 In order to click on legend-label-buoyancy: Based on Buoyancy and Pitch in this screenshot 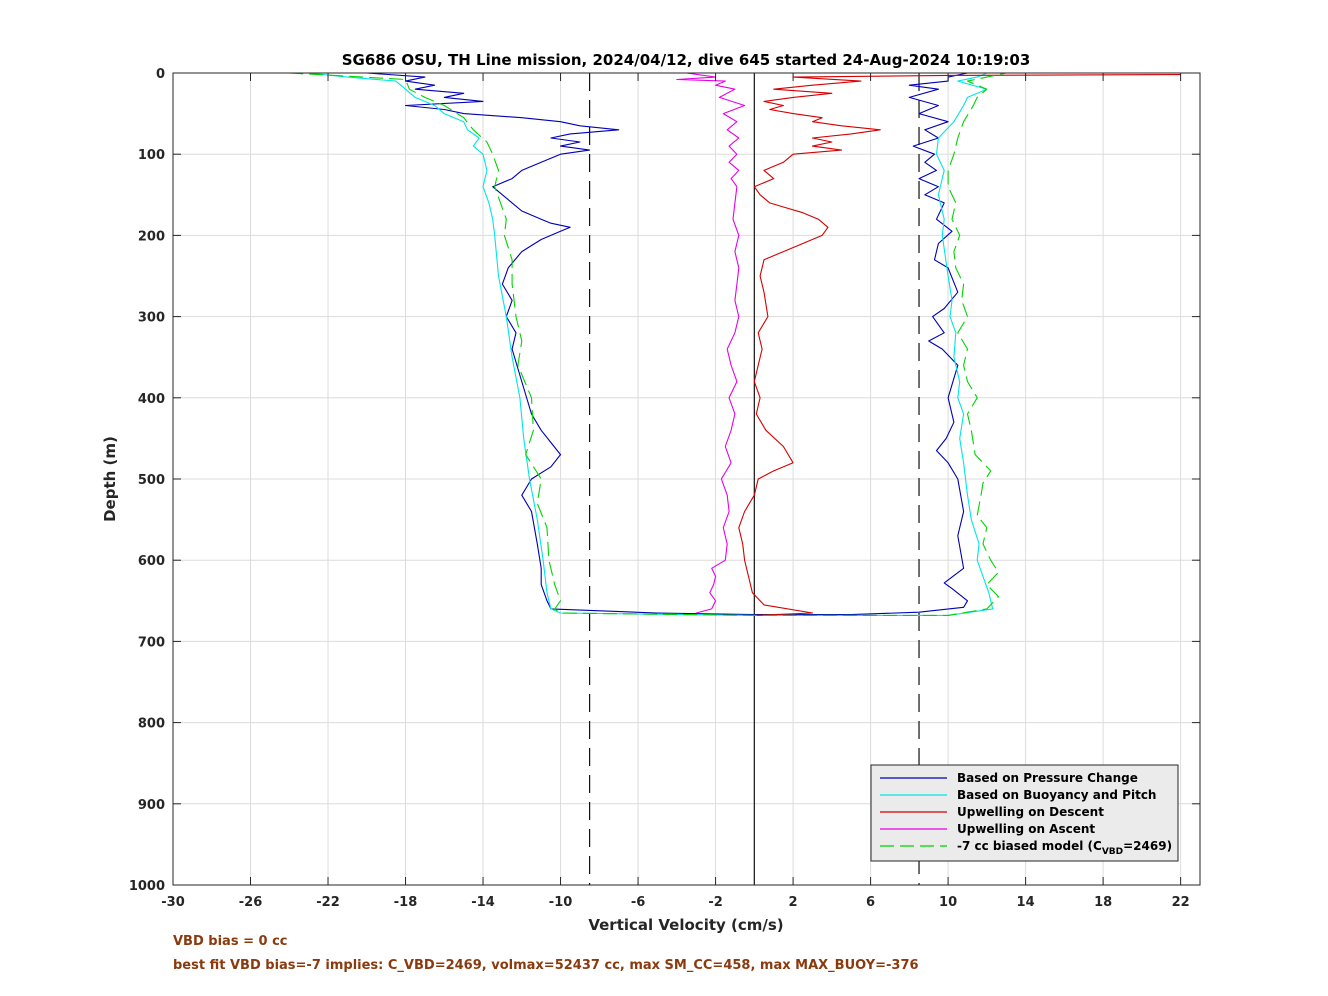, I will do `click(1056, 795)`.